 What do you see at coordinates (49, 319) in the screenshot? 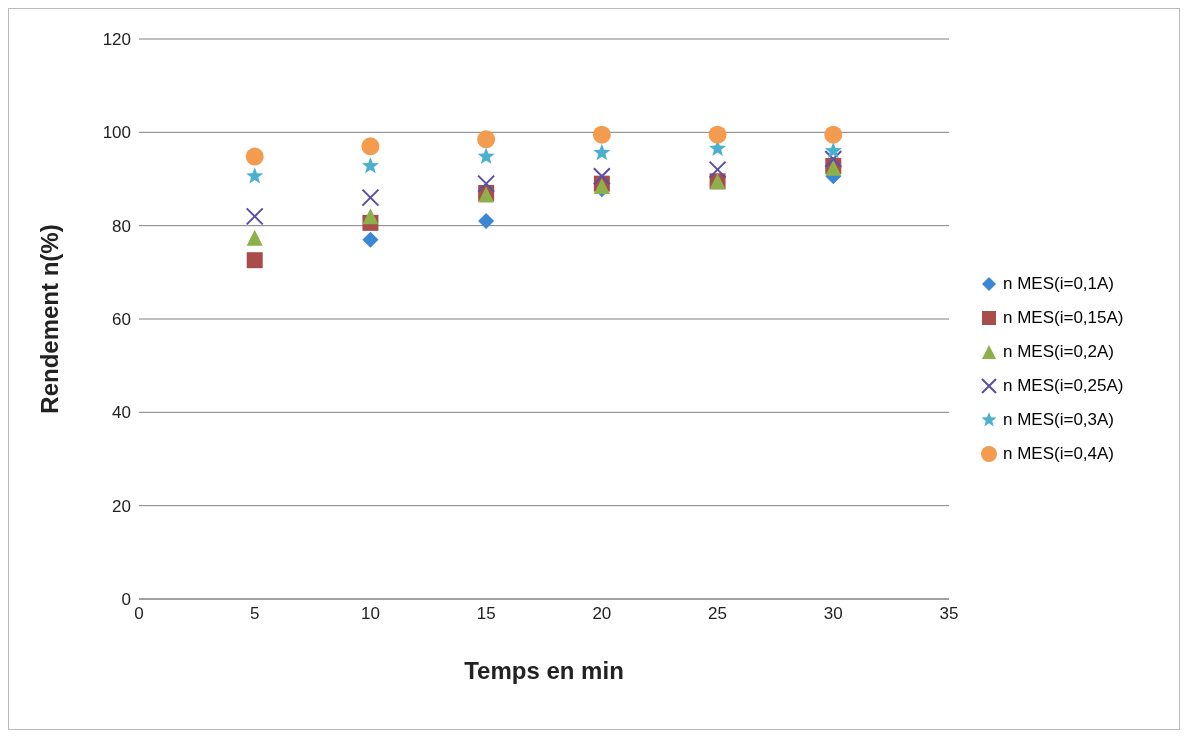
I see `y-axis-title: Rendement n(%)` at bounding box center [49, 319].